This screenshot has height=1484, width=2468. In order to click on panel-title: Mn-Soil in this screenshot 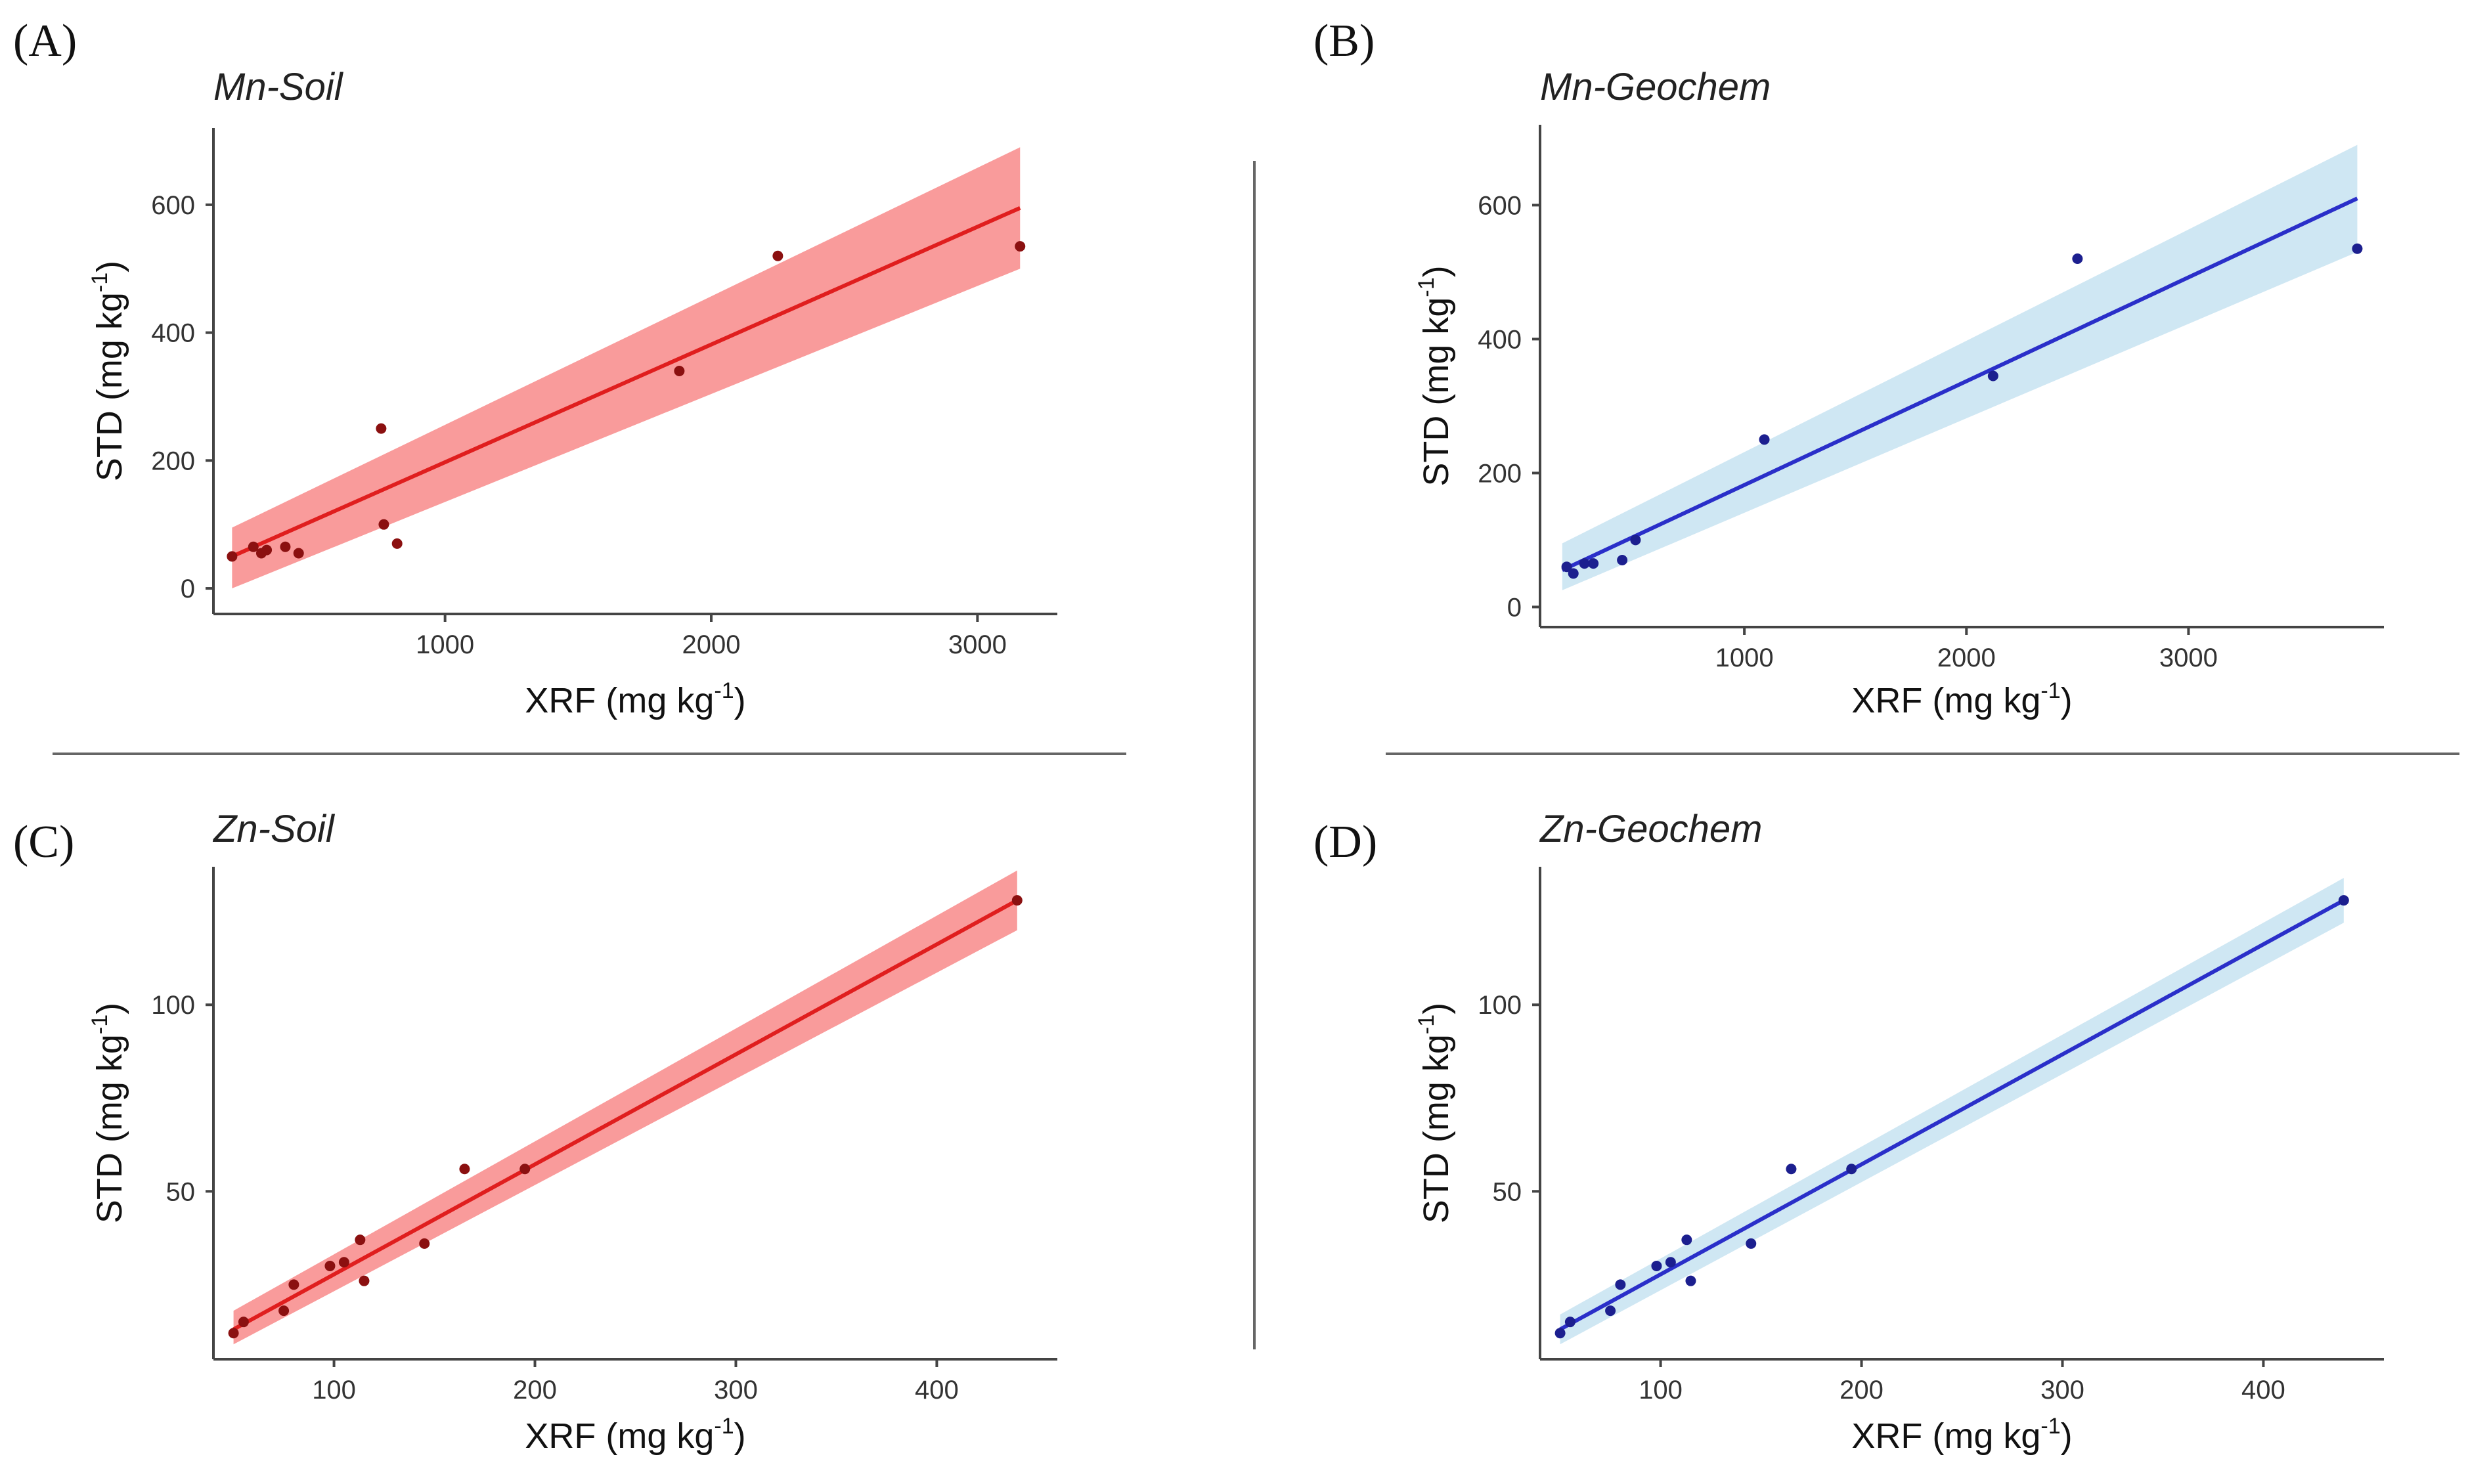, I will do `click(278, 87)`.